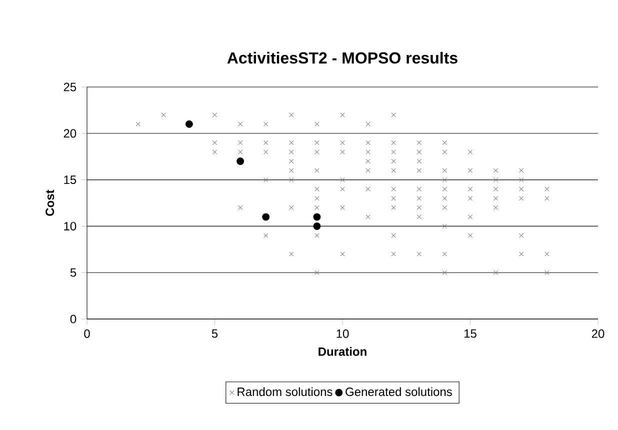 The height and width of the screenshot is (430, 618). Describe the element at coordinates (285, 391) in the screenshot. I see `legend-label: Random solutions` at that location.